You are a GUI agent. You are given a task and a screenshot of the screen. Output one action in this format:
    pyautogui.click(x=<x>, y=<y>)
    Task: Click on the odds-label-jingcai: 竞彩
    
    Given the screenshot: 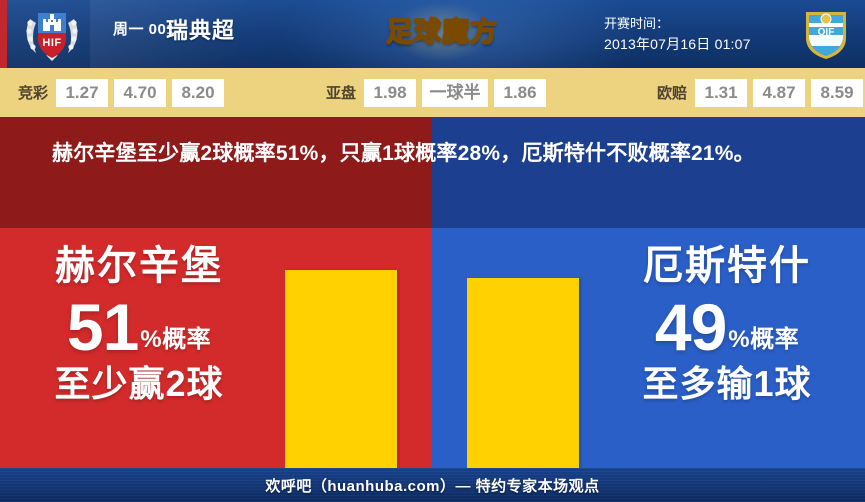 What is the action you would take?
    pyautogui.click(x=33, y=93)
    